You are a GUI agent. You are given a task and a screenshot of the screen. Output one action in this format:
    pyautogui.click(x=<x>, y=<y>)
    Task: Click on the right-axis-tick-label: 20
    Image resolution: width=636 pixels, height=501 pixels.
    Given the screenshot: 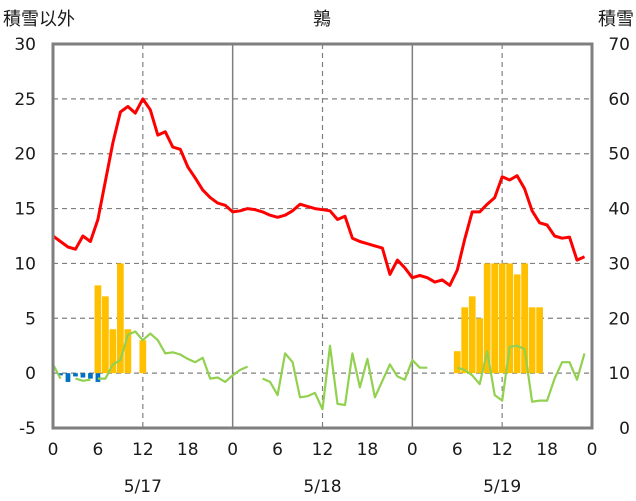 What is the action you would take?
    pyautogui.click(x=619, y=319)
    